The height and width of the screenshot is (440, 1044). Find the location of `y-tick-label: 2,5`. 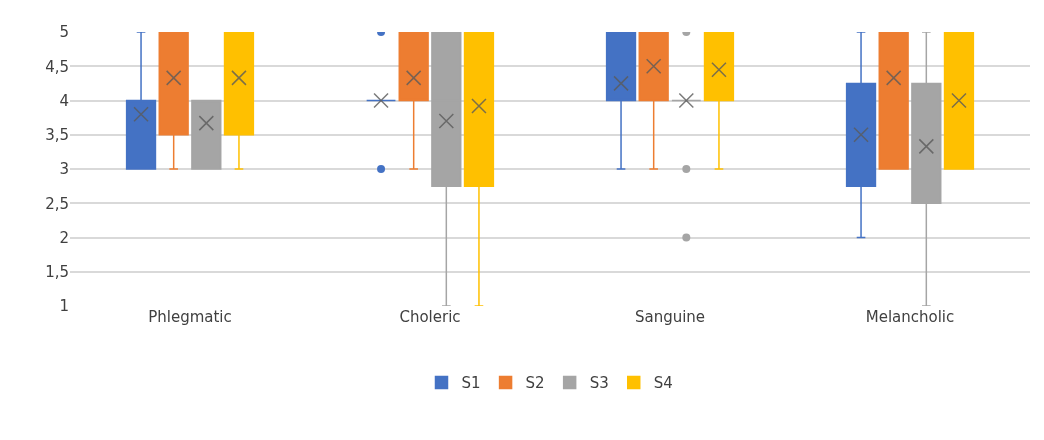

y-tick-label: 2,5 is located at coordinates (57, 203).